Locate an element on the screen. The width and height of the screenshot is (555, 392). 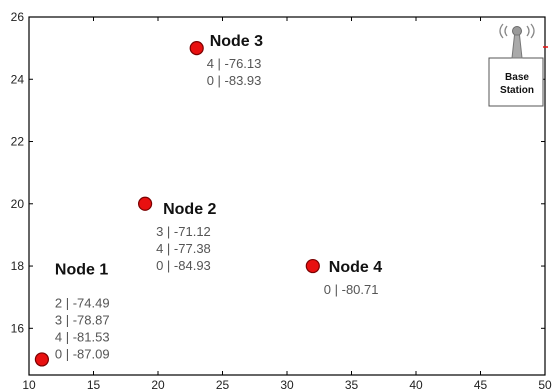
x-tick-label: 30 is located at coordinates (287, 385).